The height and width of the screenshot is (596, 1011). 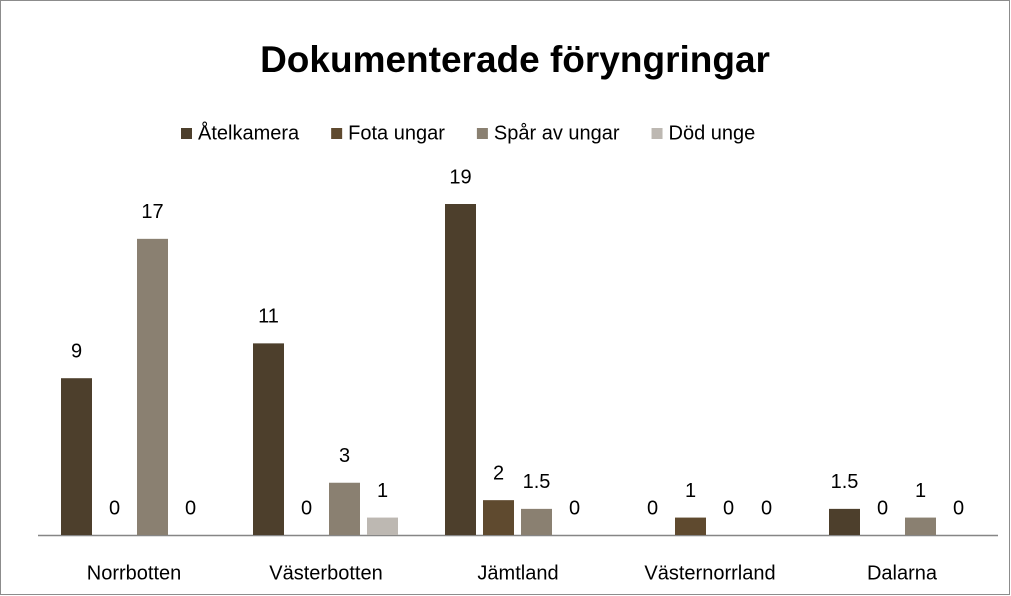 I want to click on data-label: 3, so click(x=344, y=456).